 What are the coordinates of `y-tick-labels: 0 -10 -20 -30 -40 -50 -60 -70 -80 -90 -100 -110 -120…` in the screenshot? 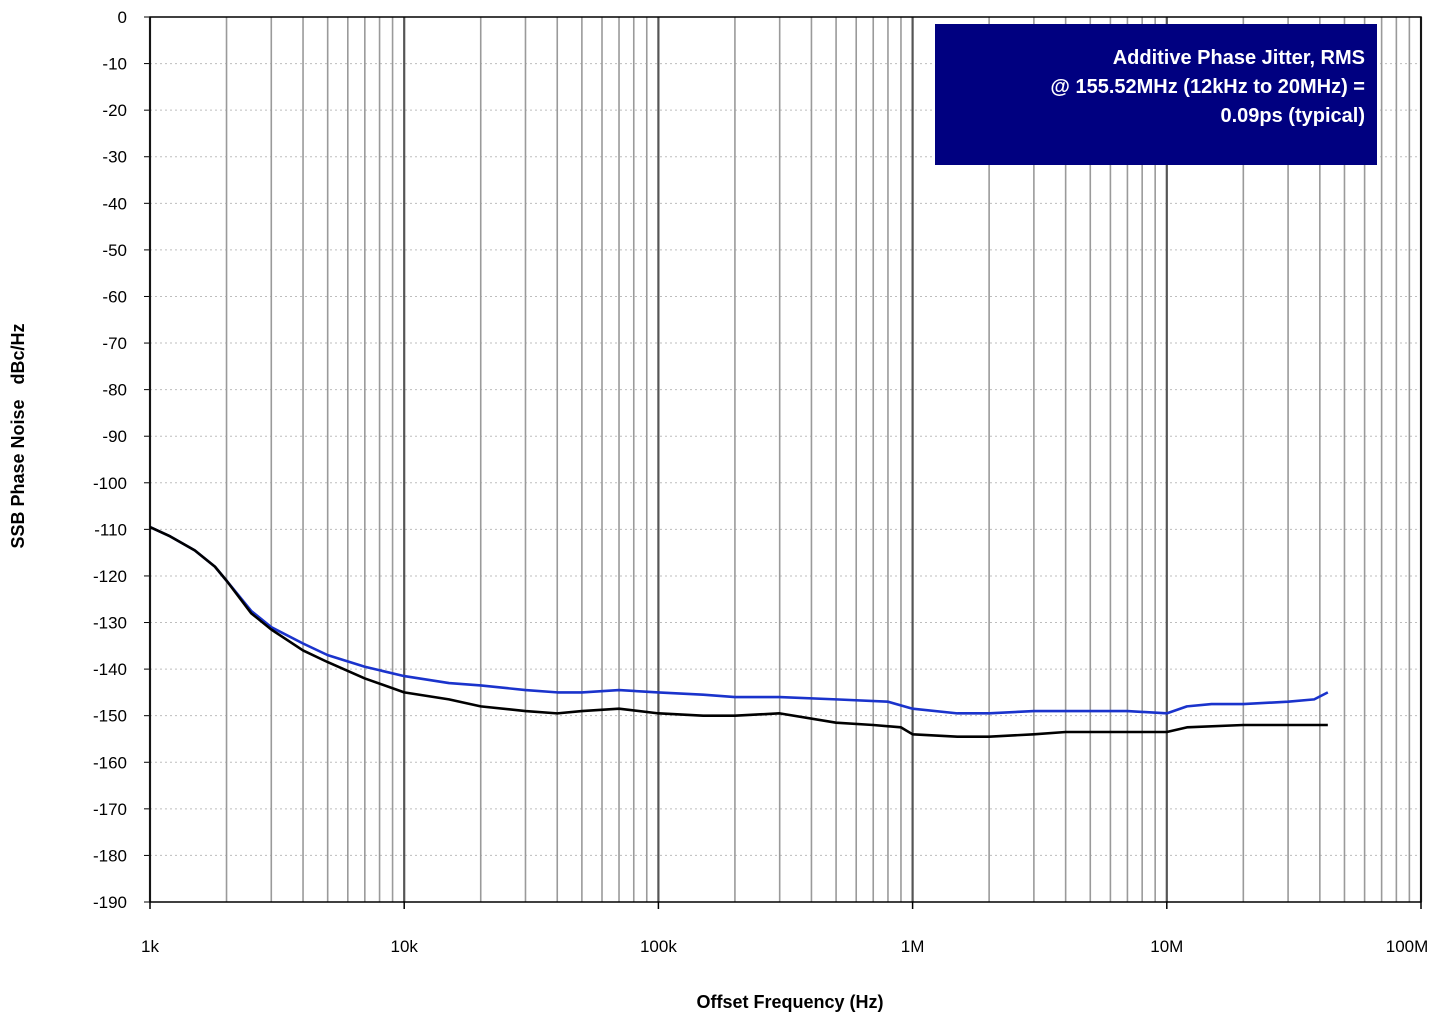 It's located at (110, 460).